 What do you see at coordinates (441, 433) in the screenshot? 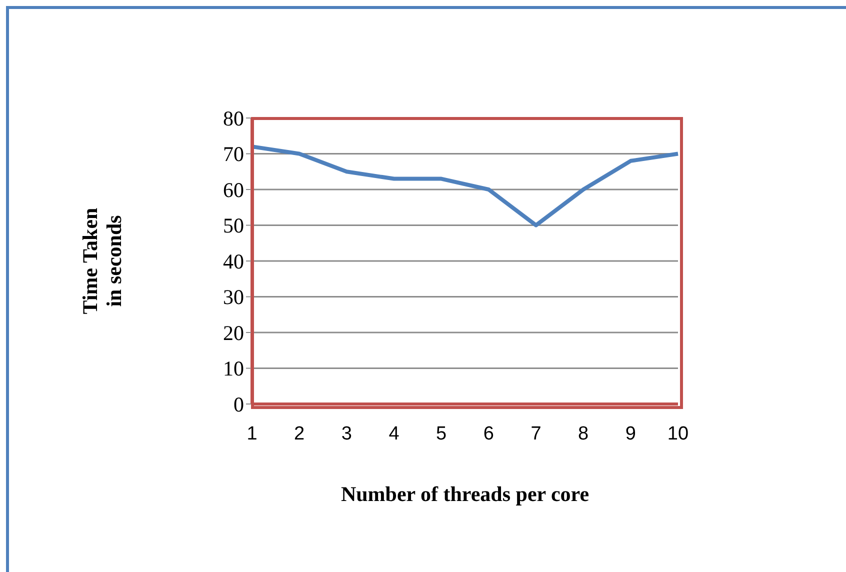
I see `x-tick-label: 5` at bounding box center [441, 433].